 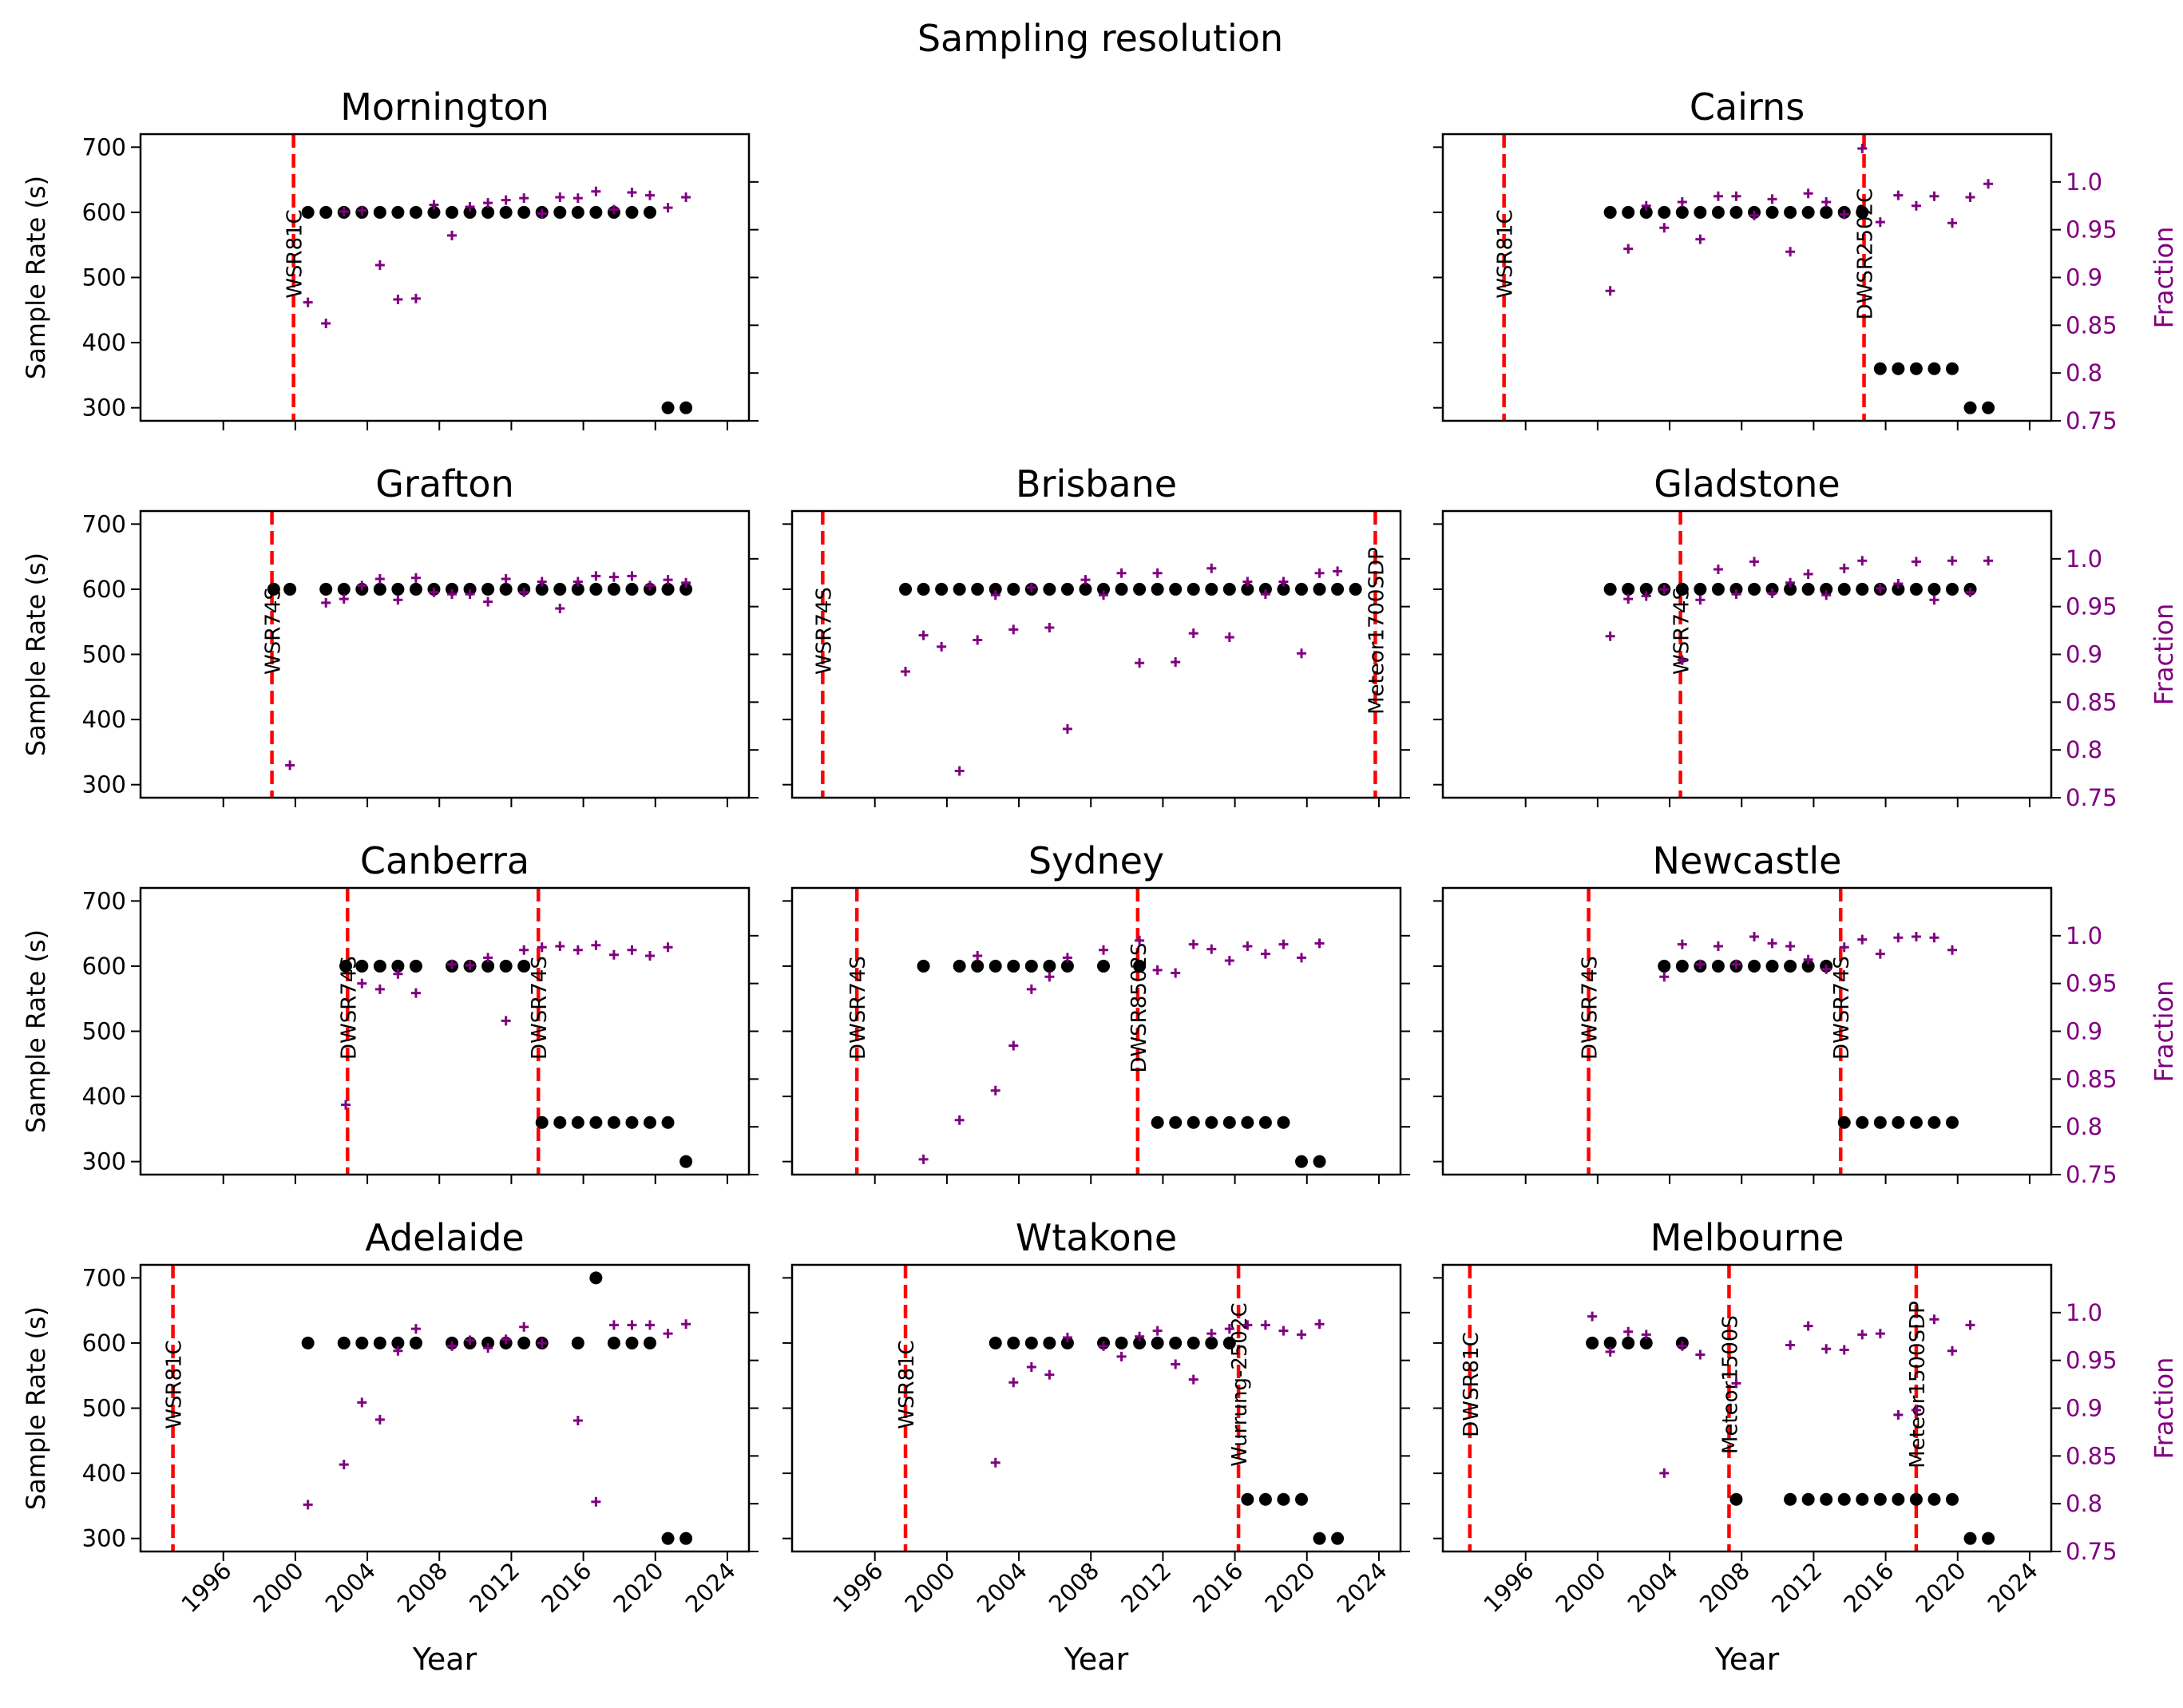 I want to click on event-label: Meteor1500S, so click(x=1730, y=1384).